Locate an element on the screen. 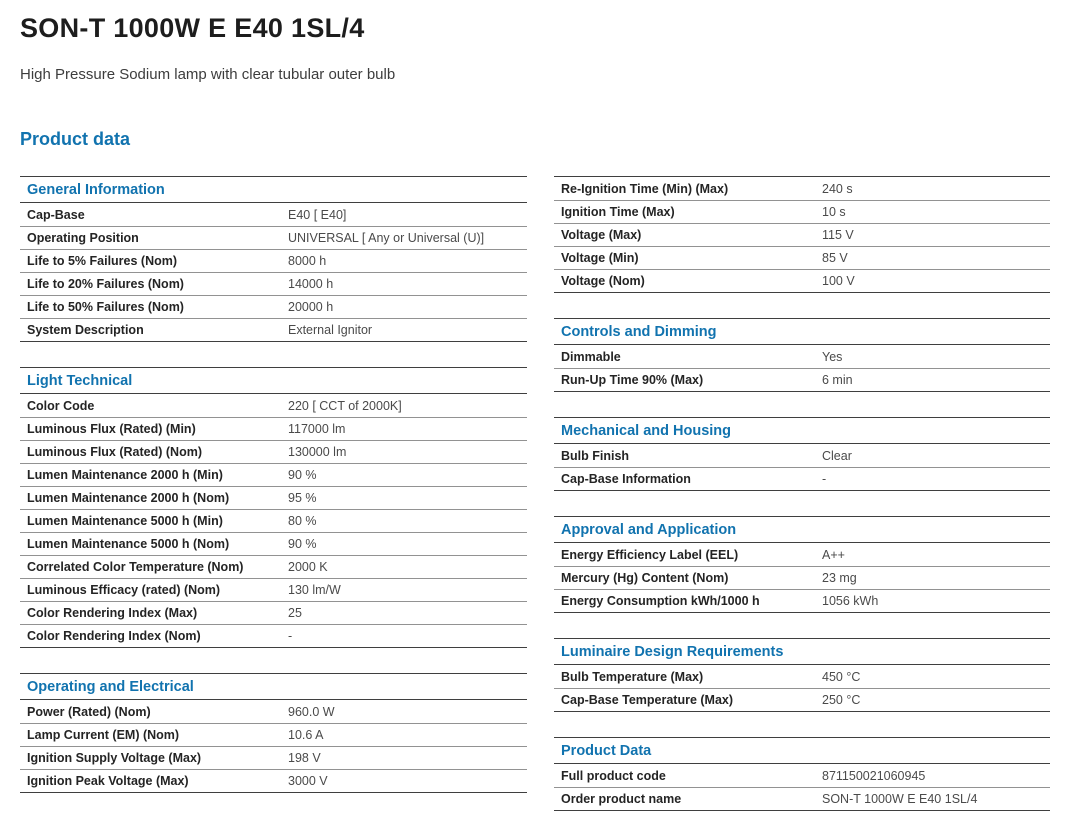  row-value: 10 s is located at coordinates (834, 212).